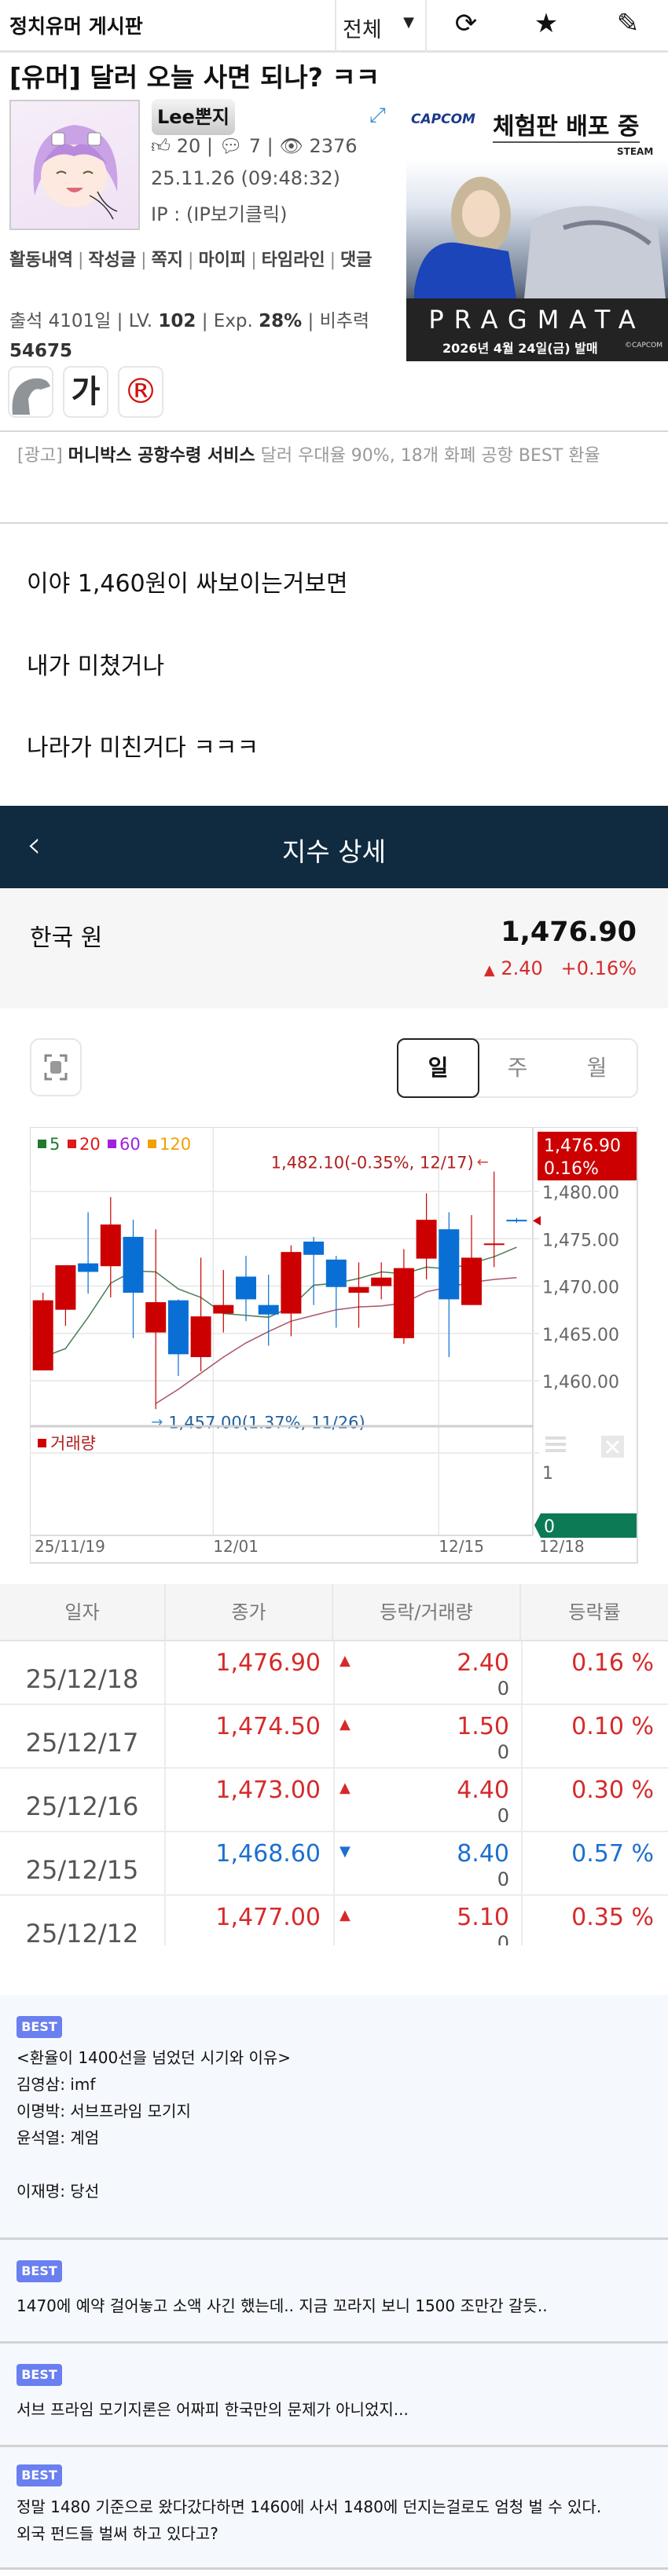  Describe the element at coordinates (74, 165) in the screenshot. I see `avatar` at that location.